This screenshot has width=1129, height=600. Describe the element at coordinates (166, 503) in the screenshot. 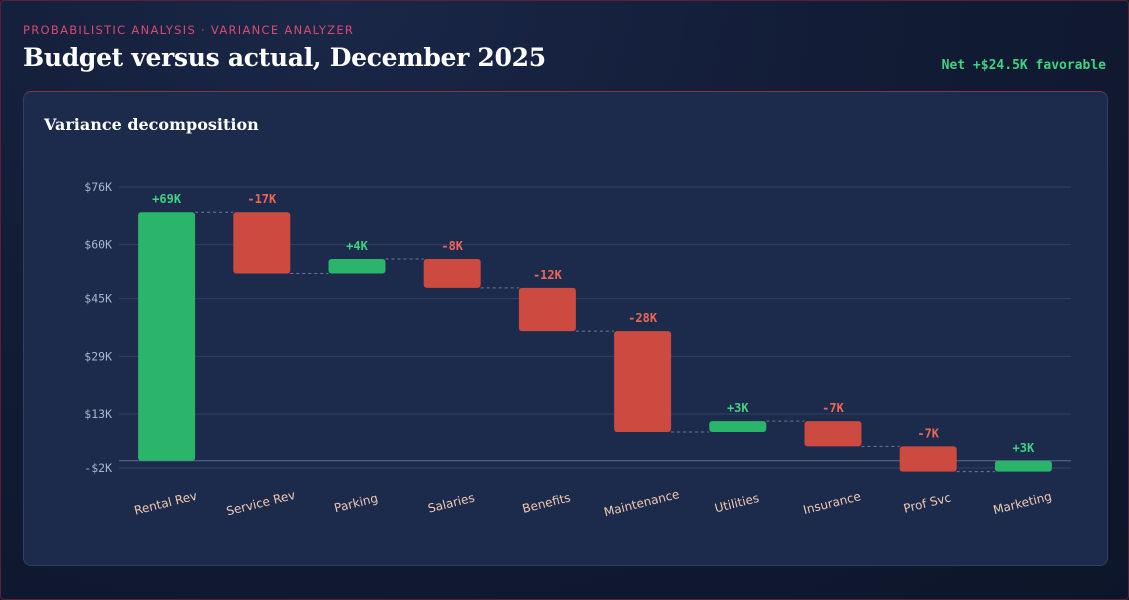

I see `x-tick-label: Rental Rev` at that location.